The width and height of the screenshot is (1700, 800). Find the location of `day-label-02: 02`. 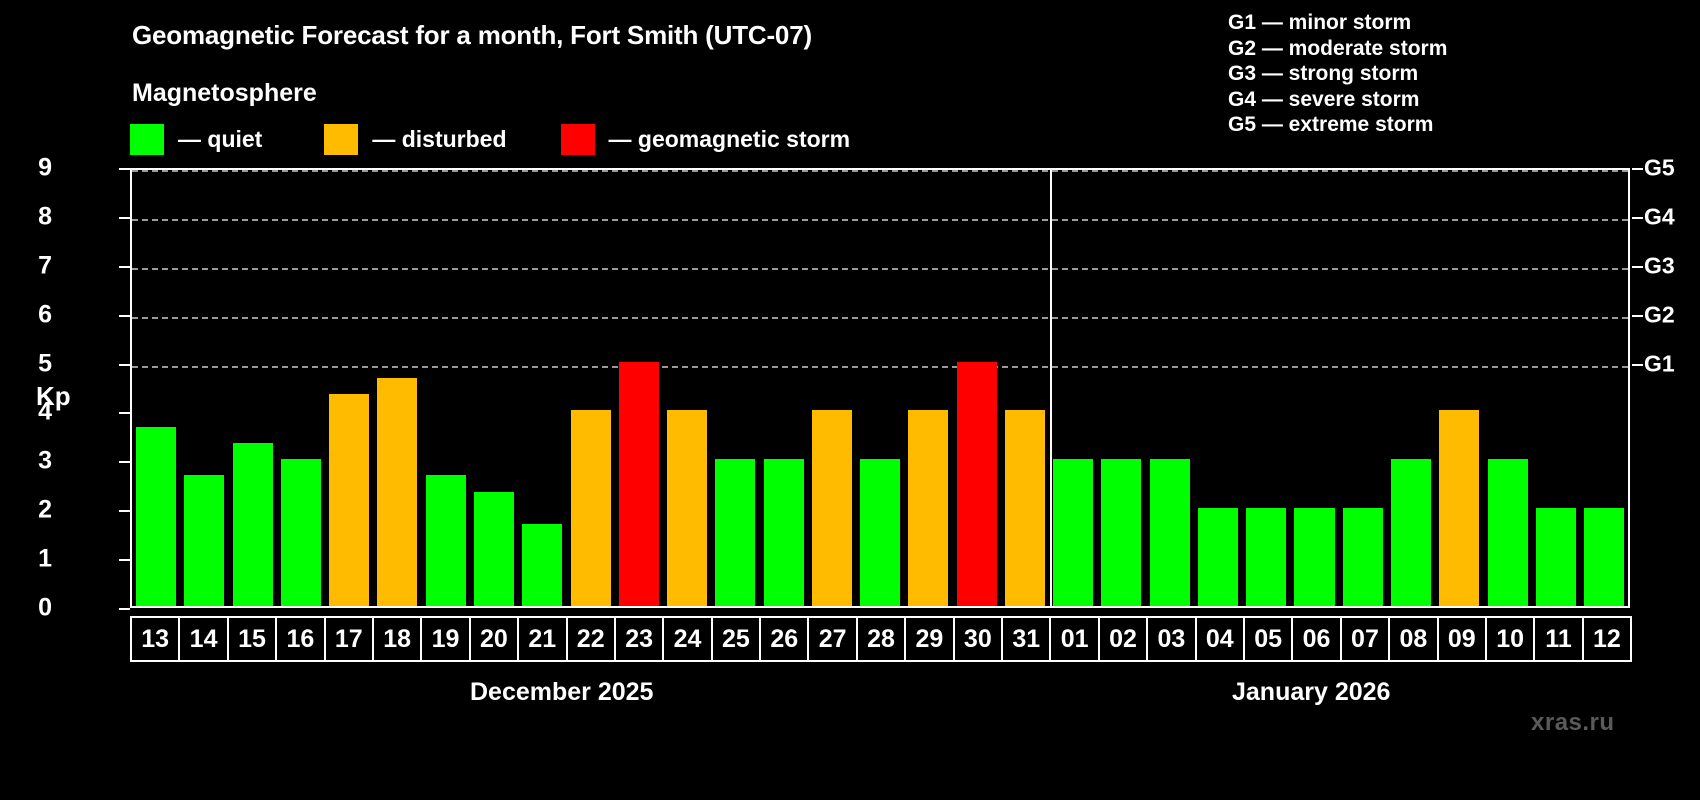

day-label-02: 02 is located at coordinates (1123, 639).